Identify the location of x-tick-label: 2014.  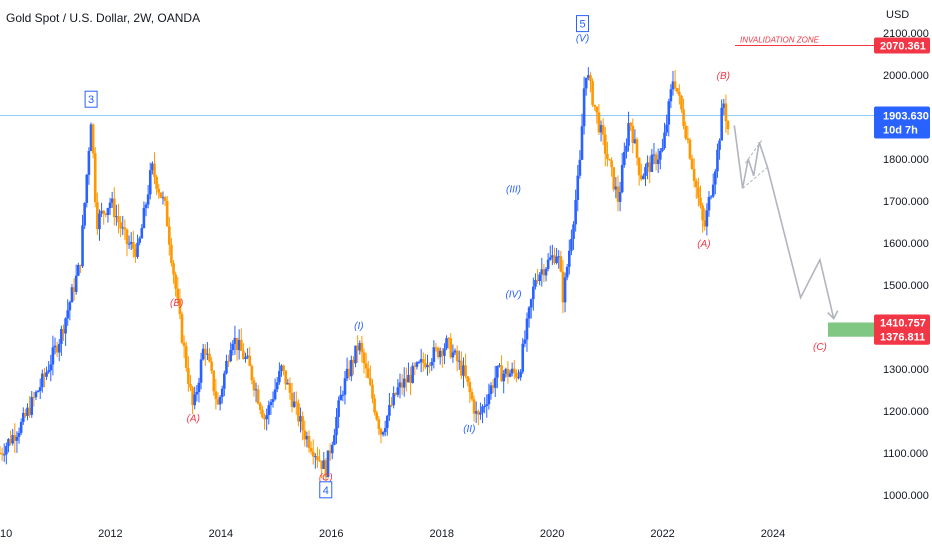
(221, 534).